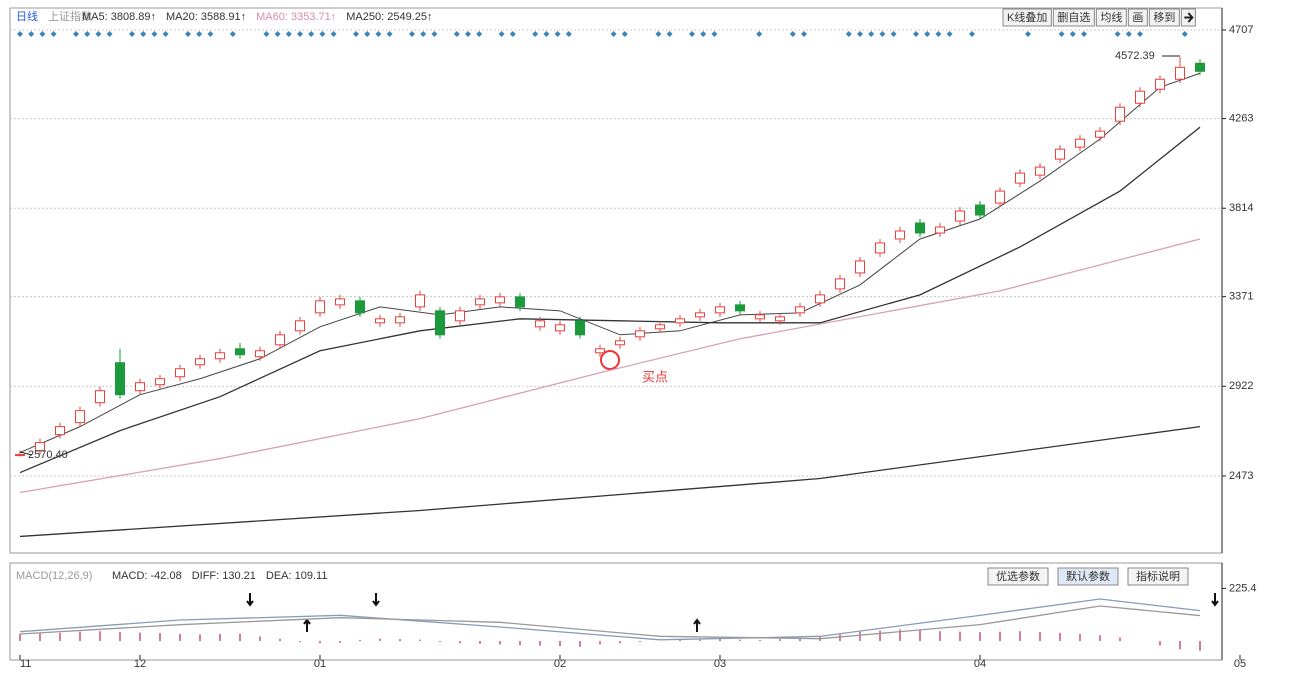 The image size is (1296, 674). I want to click on toolbar-button: K线叠加, so click(1027, 17).